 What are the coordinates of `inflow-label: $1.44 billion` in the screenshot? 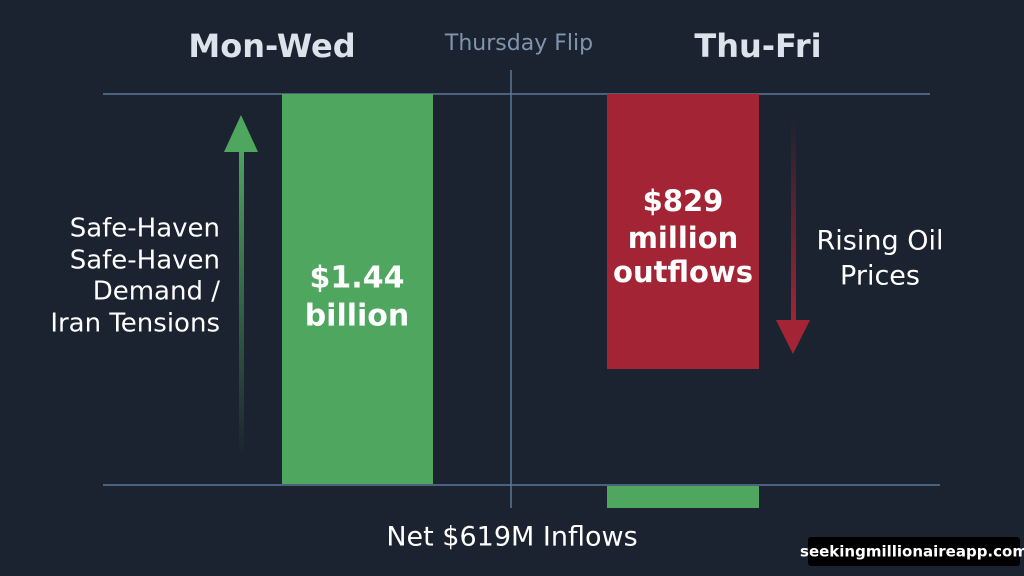 It's located at (357, 297).